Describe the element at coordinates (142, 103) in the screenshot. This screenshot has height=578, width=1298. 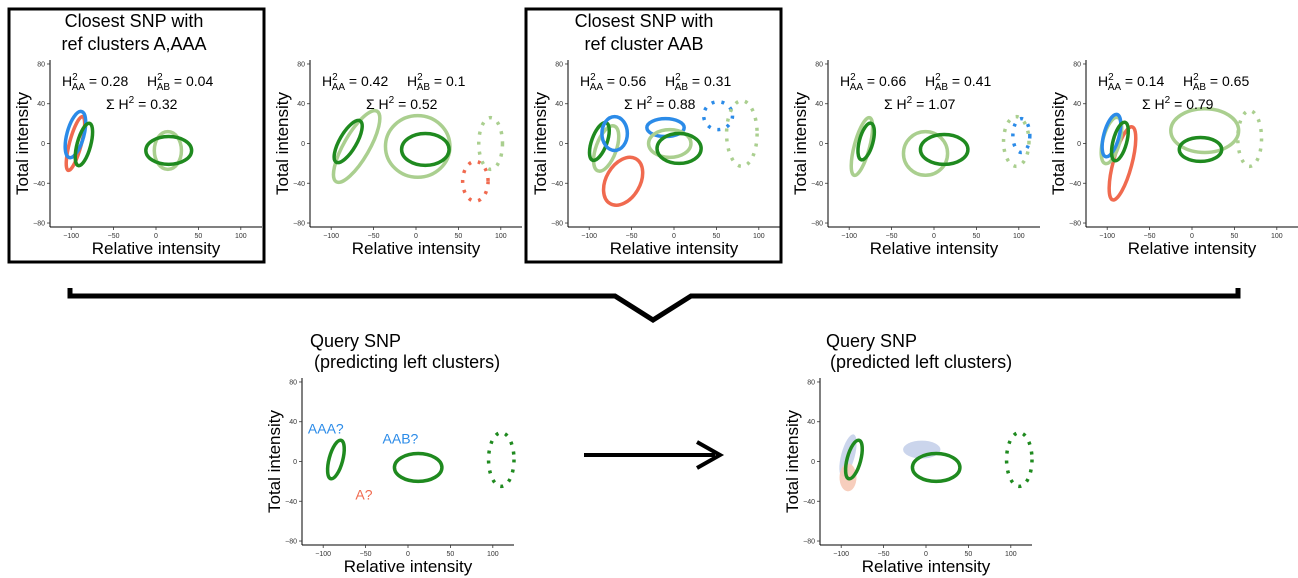
I see `sum-h2-label: Σ H2 = 0.32` at that location.